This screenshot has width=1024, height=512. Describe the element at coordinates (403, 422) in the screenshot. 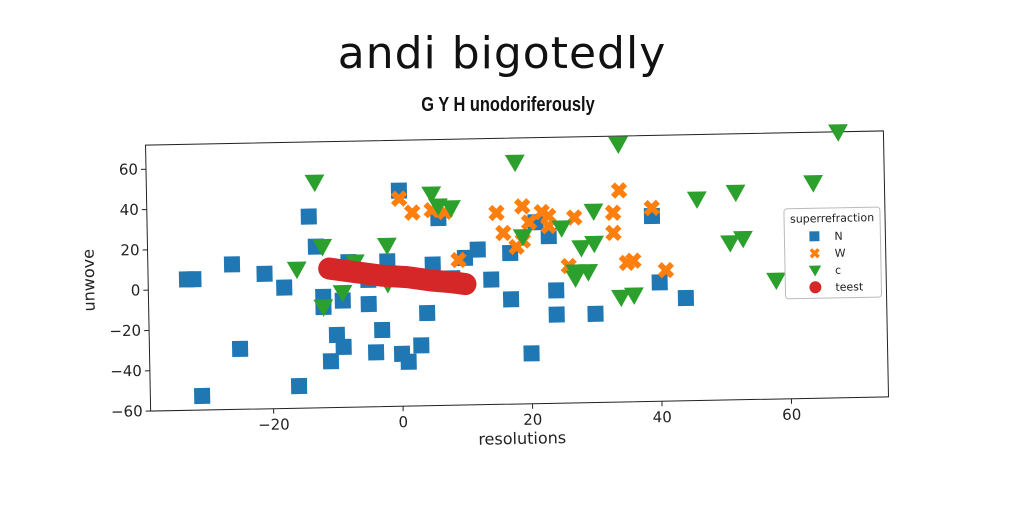

I see `x-tick-label: 0` at that location.